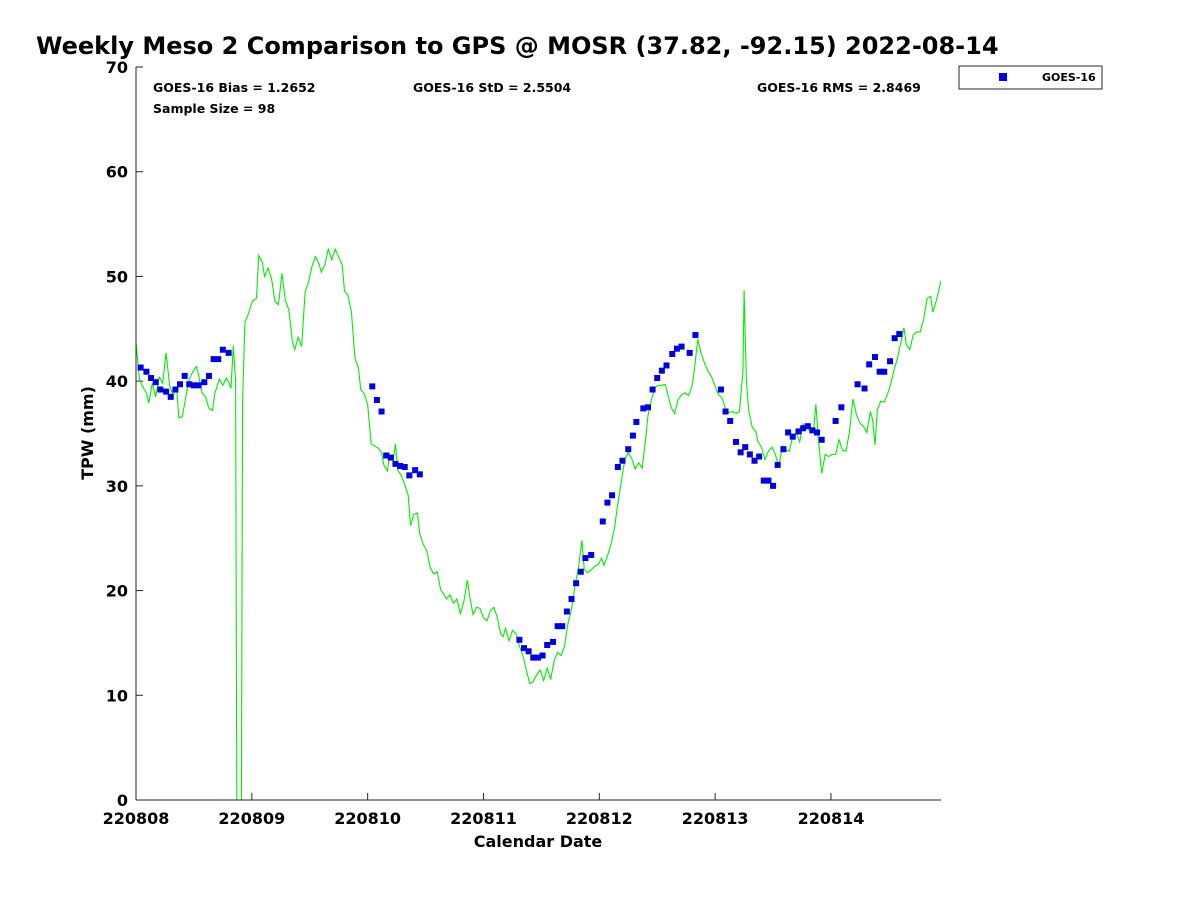 The height and width of the screenshot is (900, 1200). I want to click on y-tick-labels: 0 10 20 30 40 50 60 70, so click(117, 434).